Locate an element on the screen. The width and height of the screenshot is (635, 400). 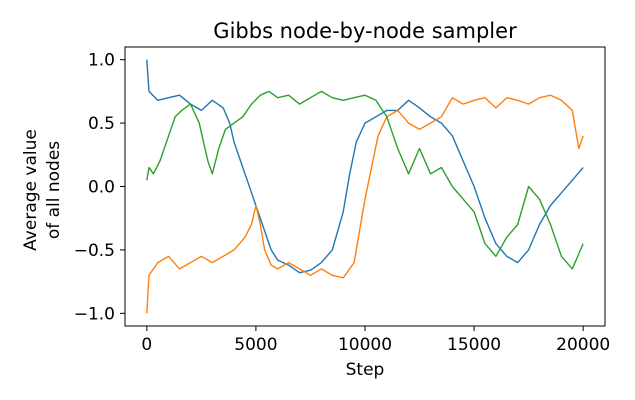
x-tick-label: 20000 is located at coordinates (583, 345).